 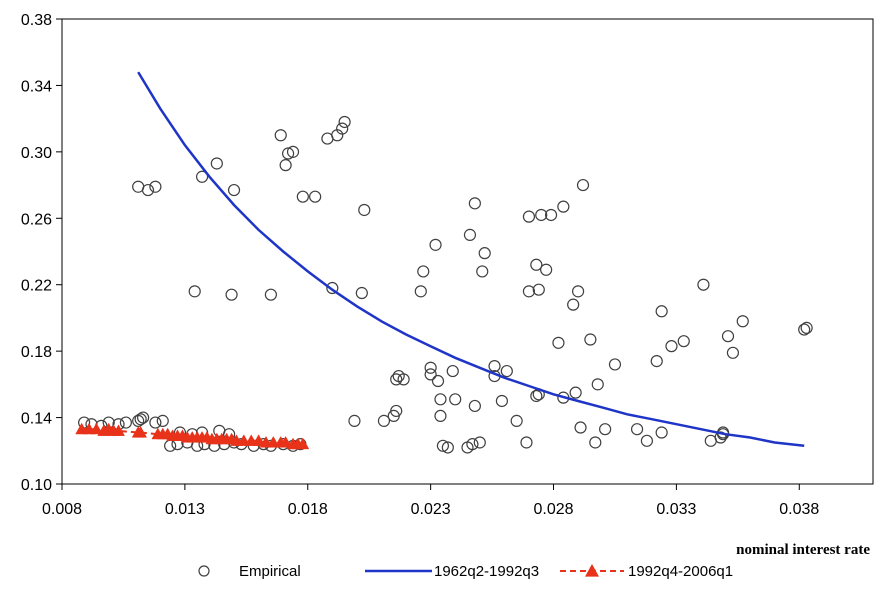 What do you see at coordinates (486, 571) in the screenshot?
I see `legend-1962-label: 1962q2-1992q3` at bounding box center [486, 571].